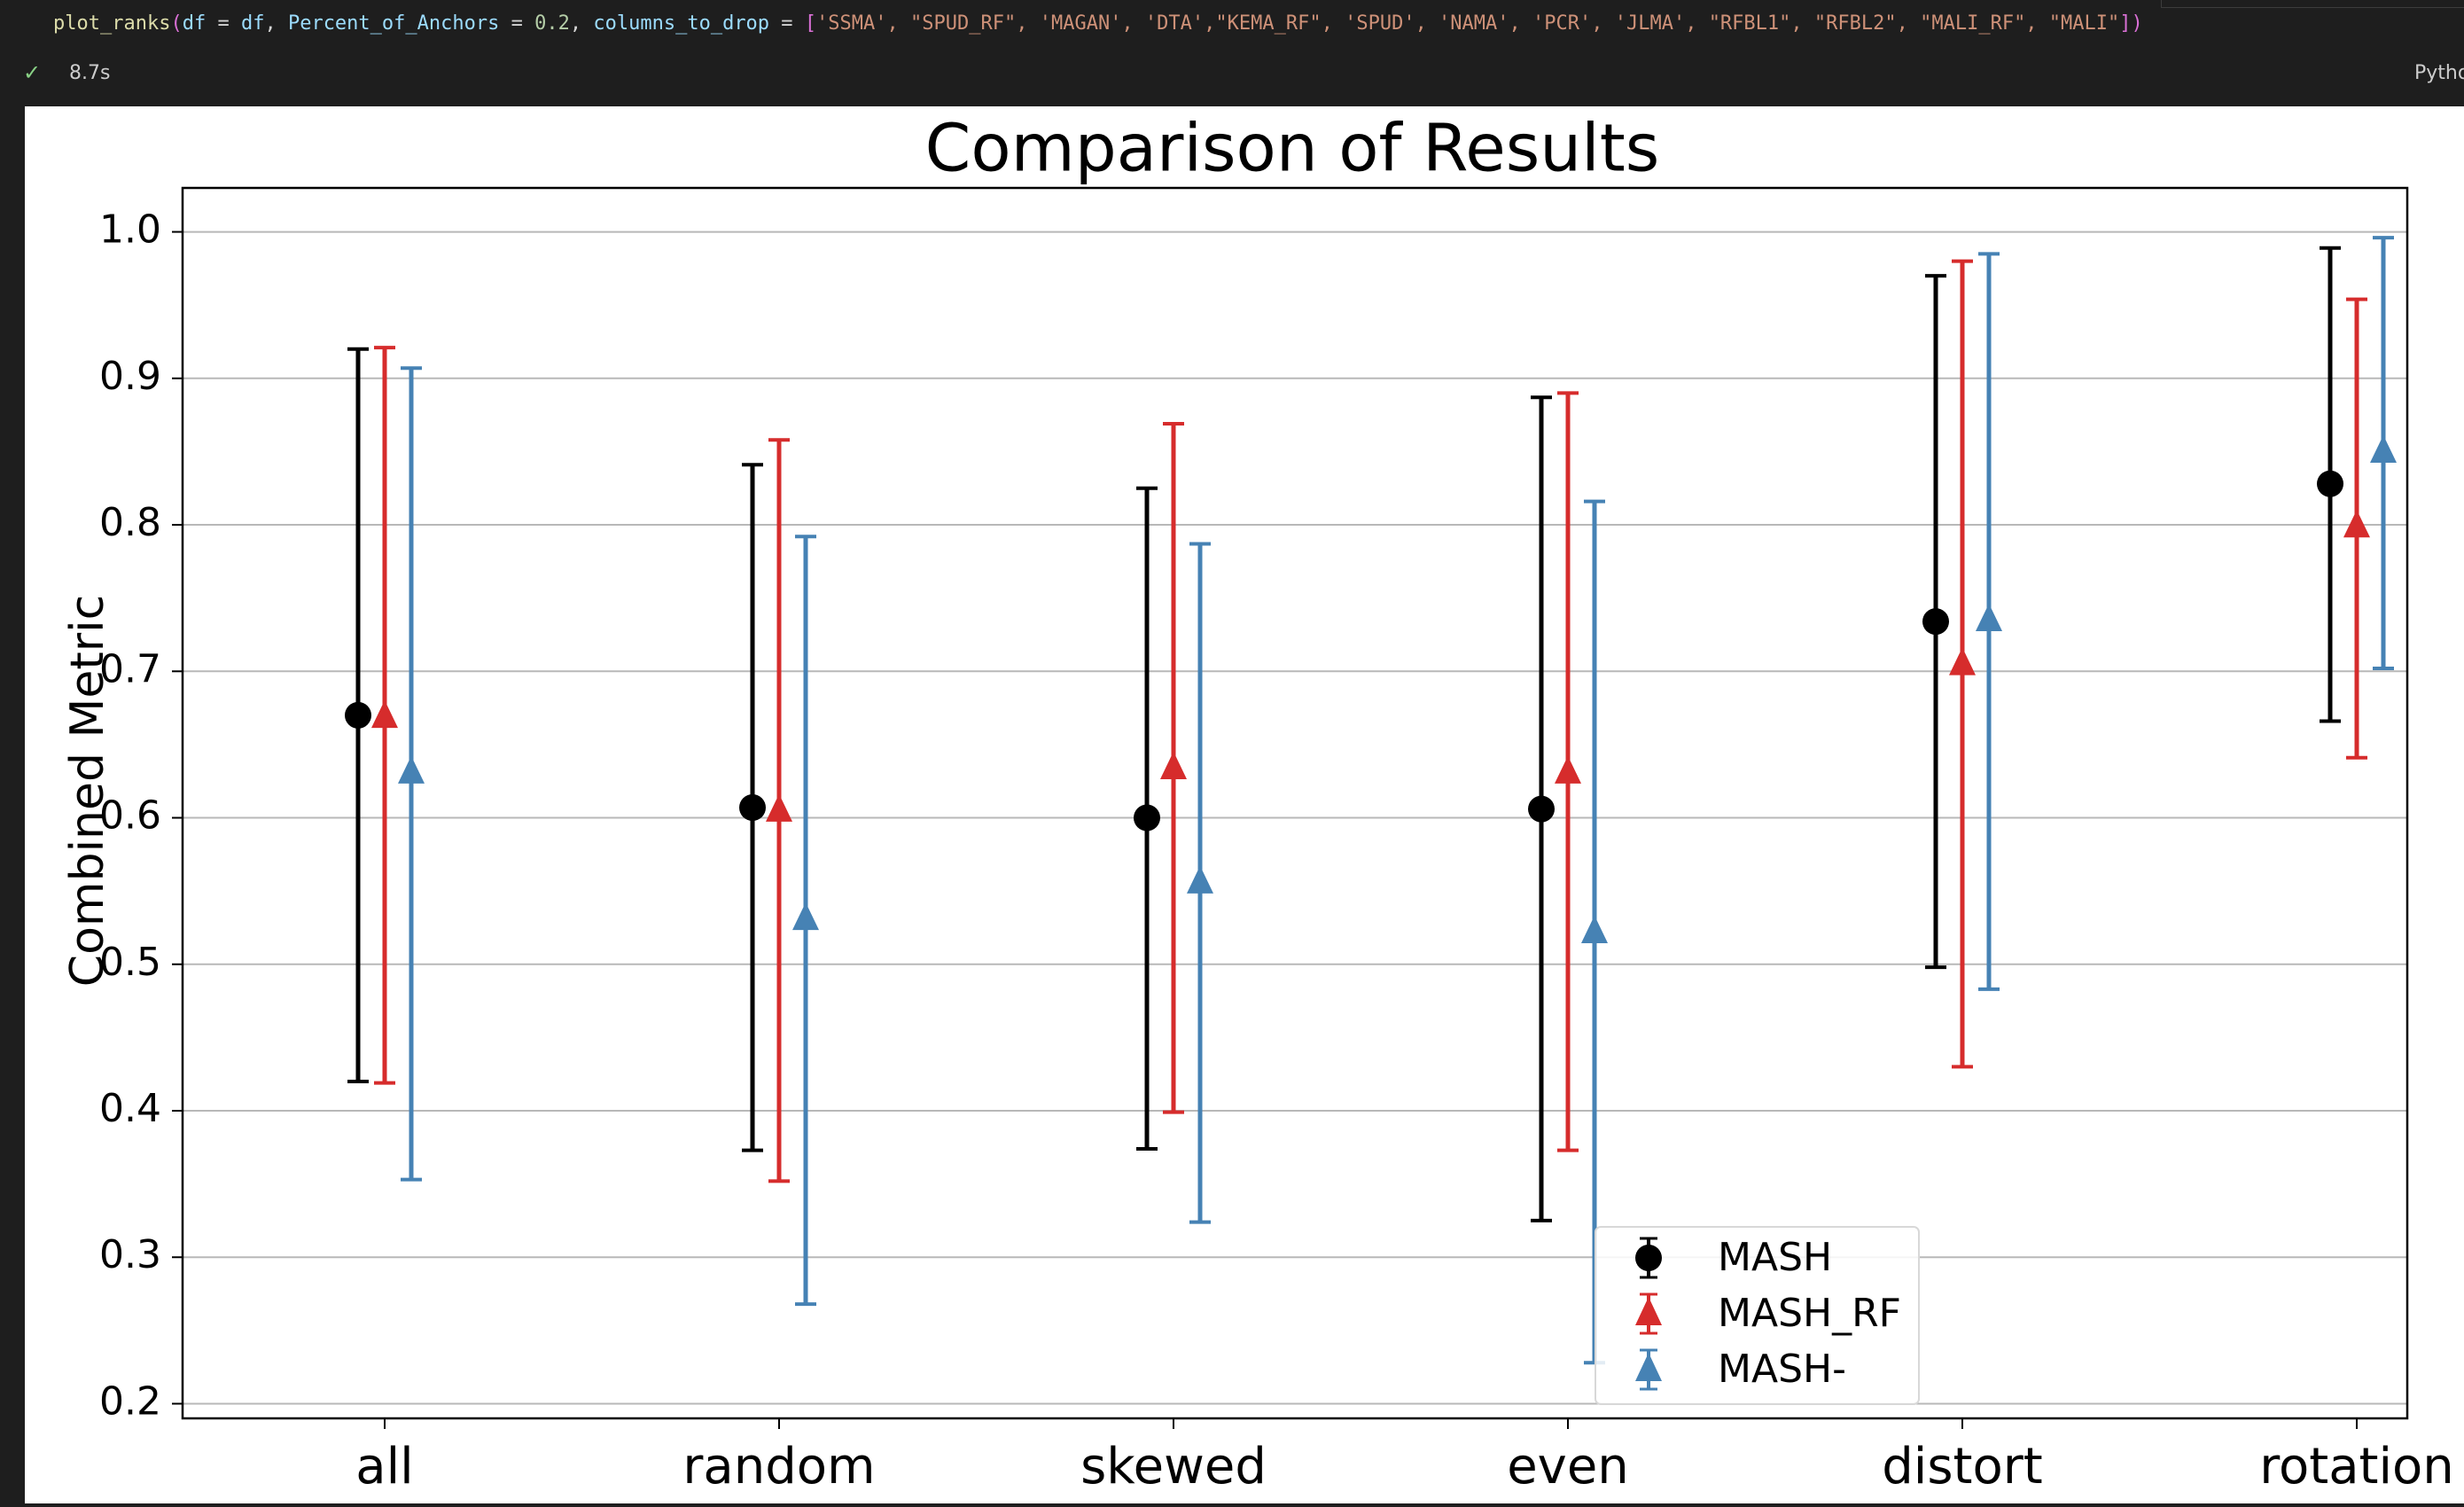 This screenshot has height=1507, width=2464. I want to click on y-axis-label: Combined Metric, so click(87, 791).